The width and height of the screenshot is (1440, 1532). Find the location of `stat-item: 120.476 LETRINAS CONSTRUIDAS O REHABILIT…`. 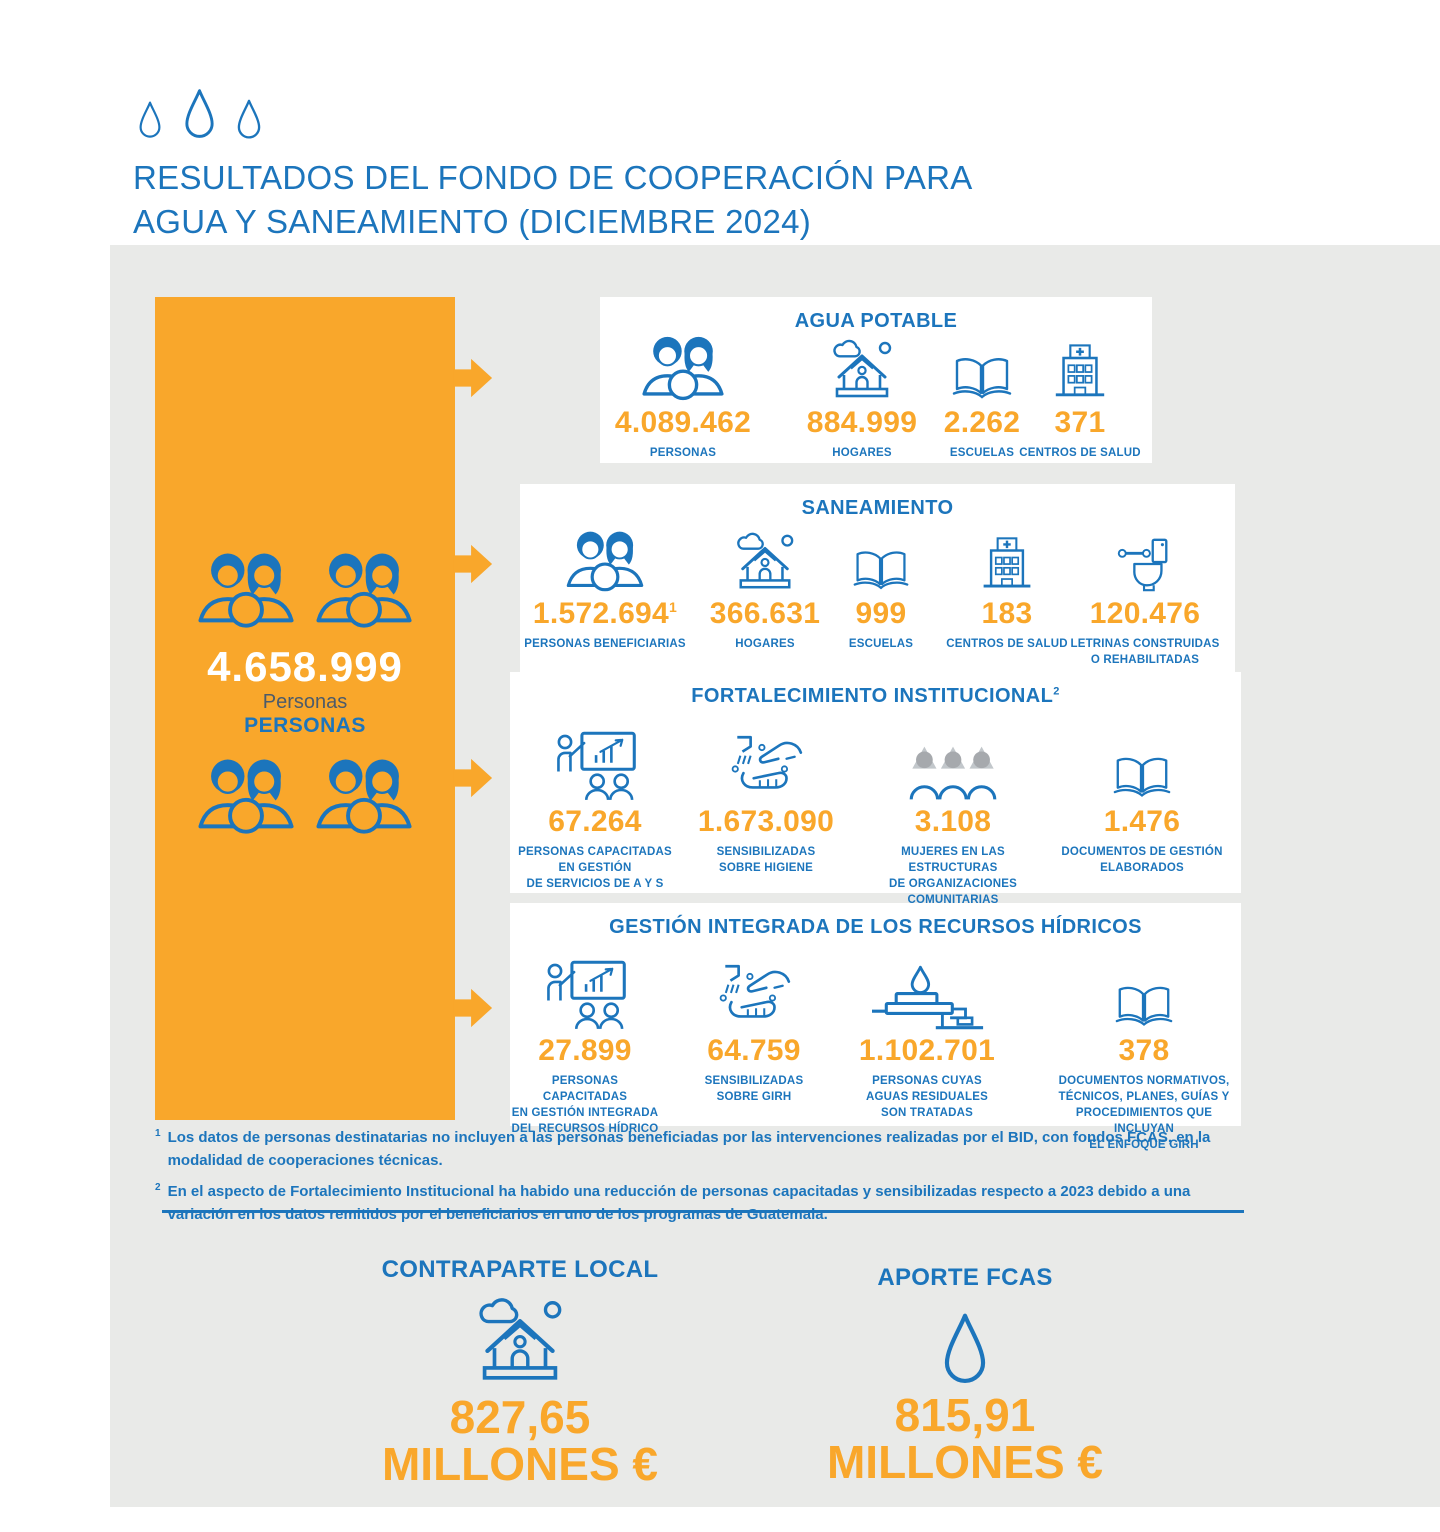

stat-item: 120.476 LETRINAS CONSTRUIDAS O REHABILIT… is located at coordinates (1145, 598).